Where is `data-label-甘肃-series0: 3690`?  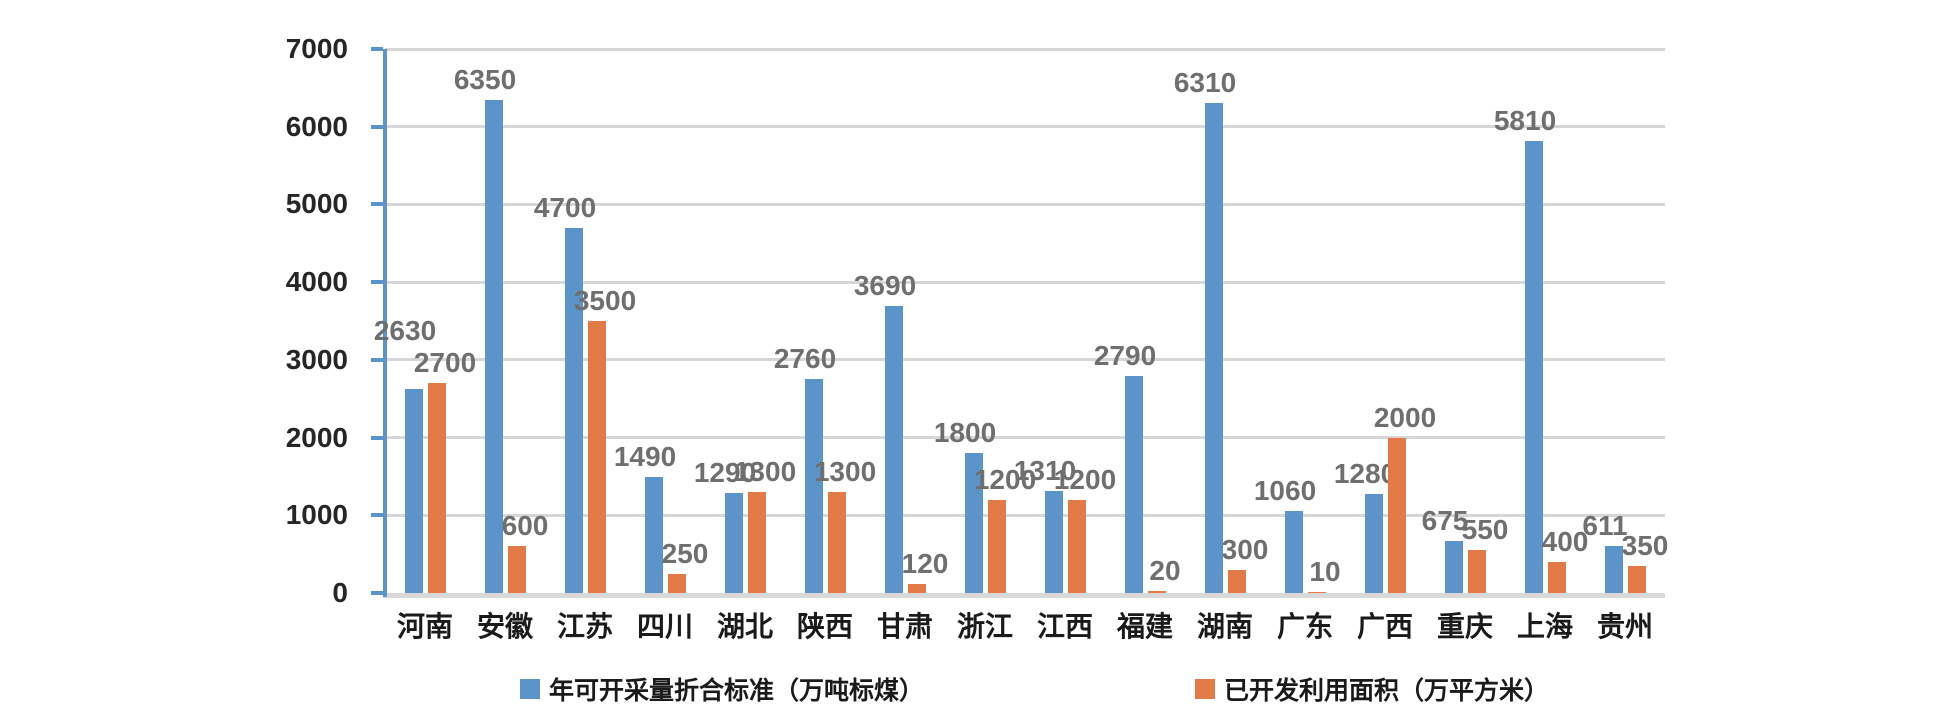
data-label-甘肃-series0: 3690 is located at coordinates (885, 286).